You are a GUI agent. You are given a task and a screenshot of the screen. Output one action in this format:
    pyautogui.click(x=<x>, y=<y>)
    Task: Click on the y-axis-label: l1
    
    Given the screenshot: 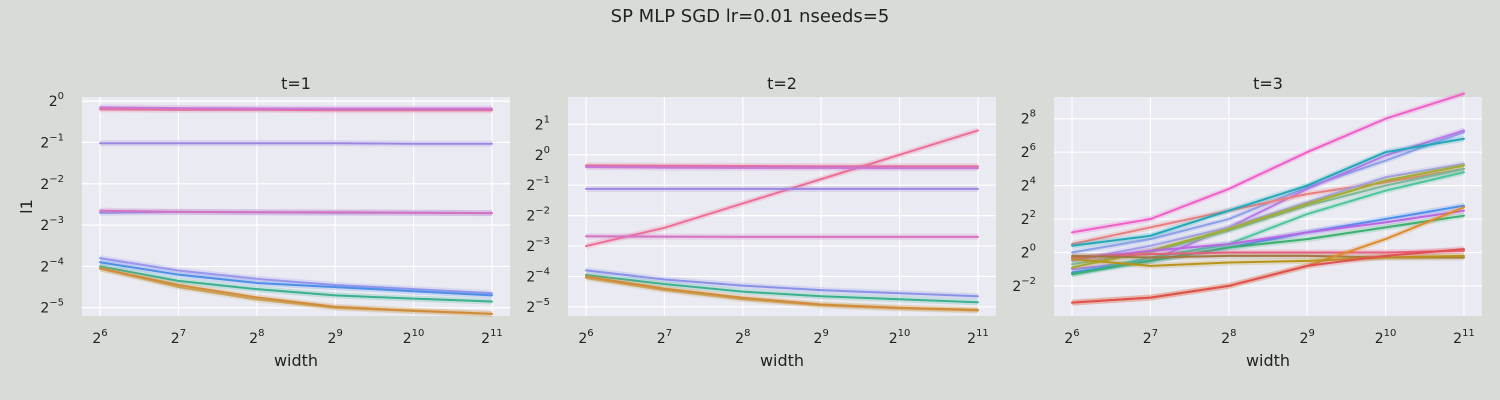 What is the action you would take?
    pyautogui.click(x=26, y=206)
    